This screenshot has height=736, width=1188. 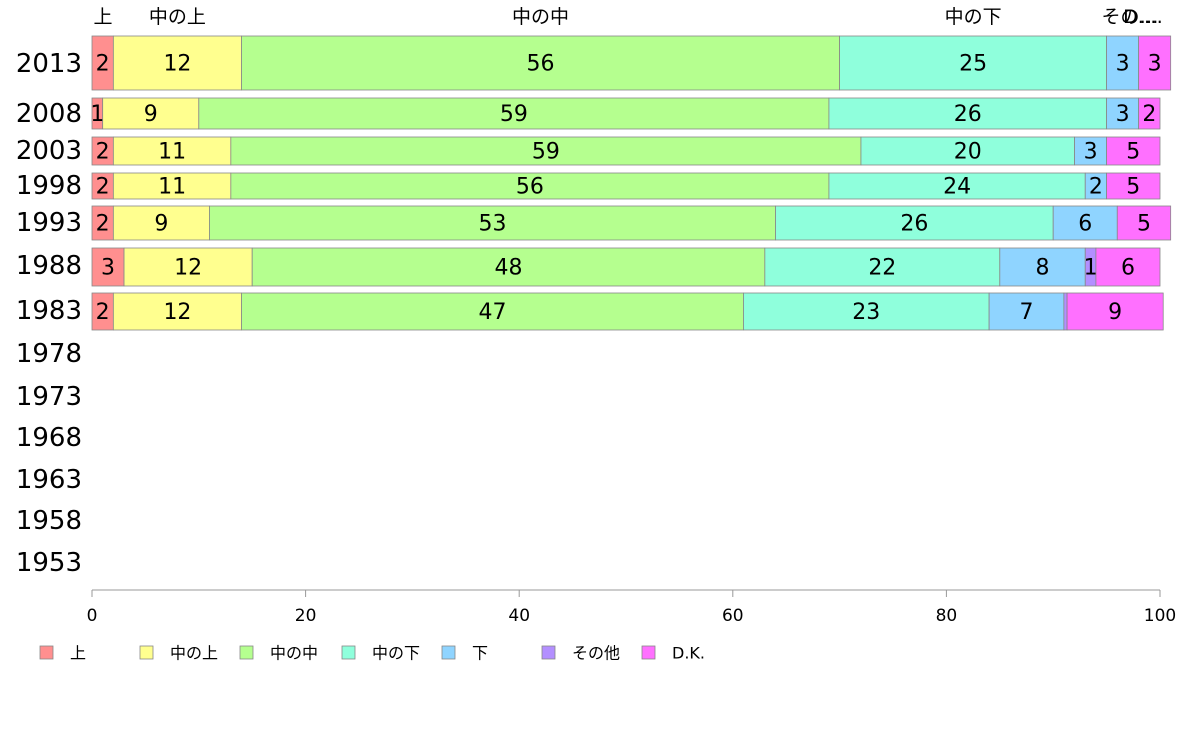 I want to click on y-tick-label: 2003, so click(x=49, y=151).